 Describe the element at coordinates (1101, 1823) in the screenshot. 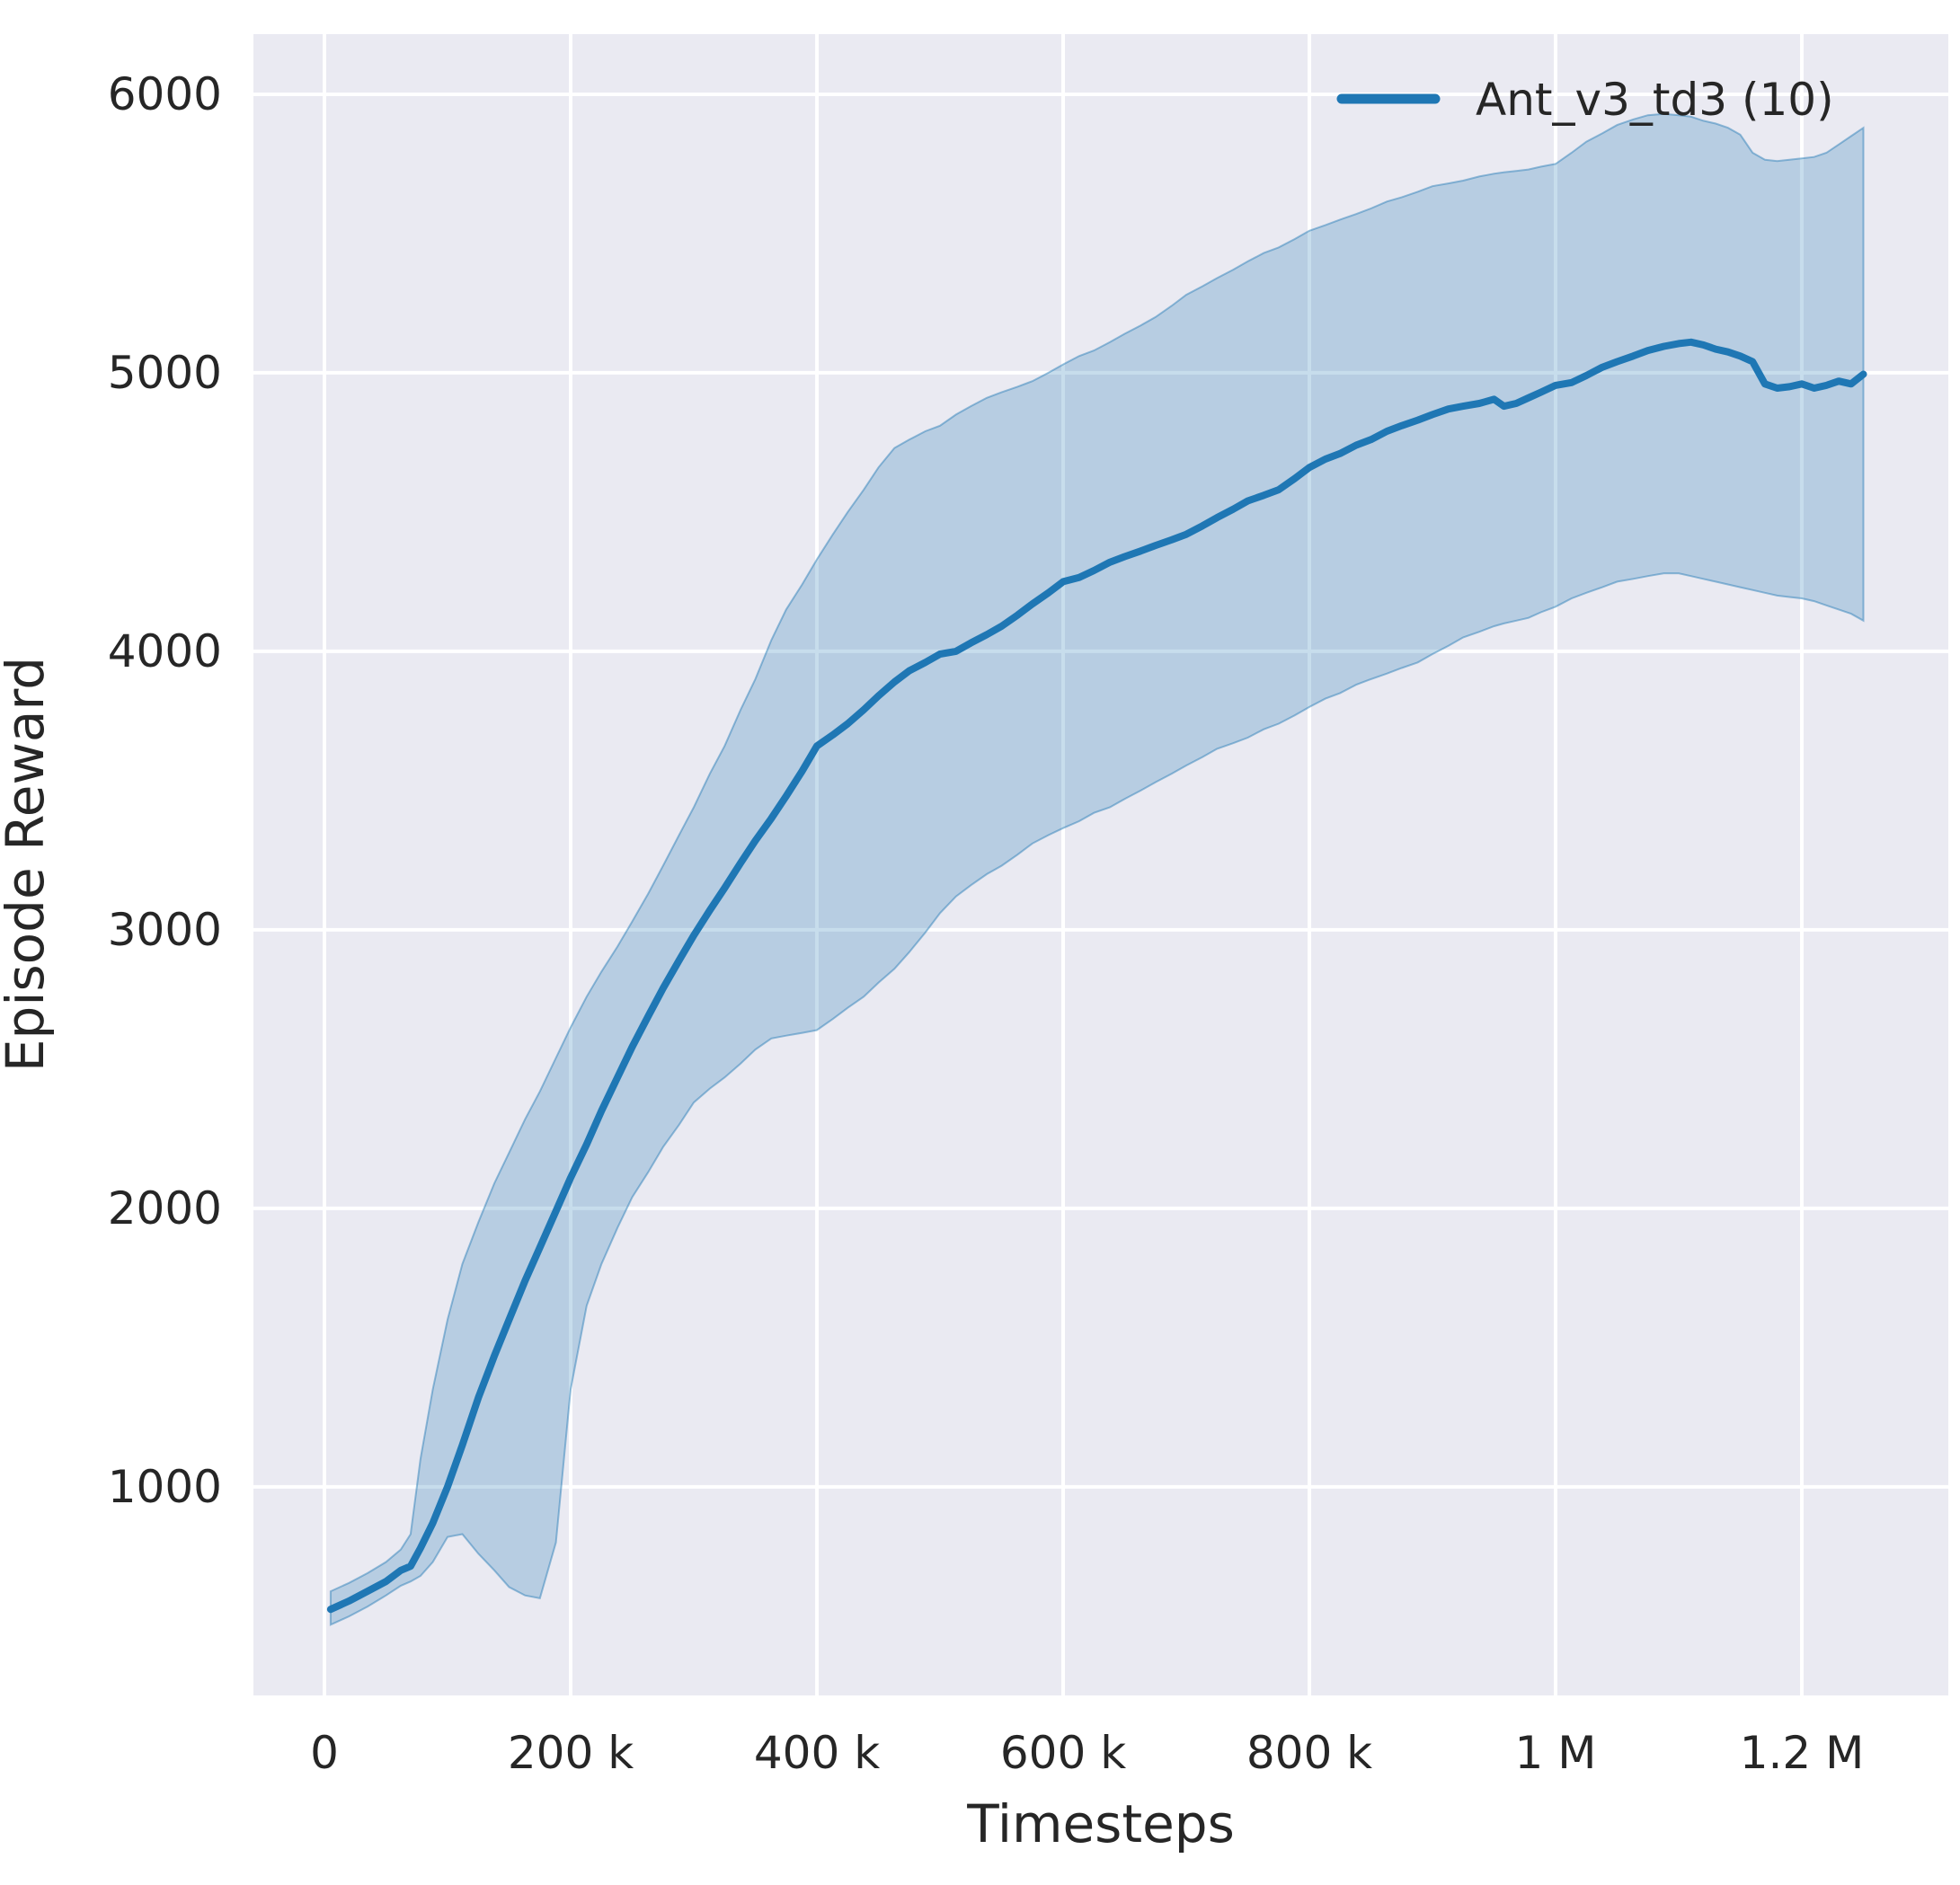

I see `x-axis-title: Timesteps` at that location.